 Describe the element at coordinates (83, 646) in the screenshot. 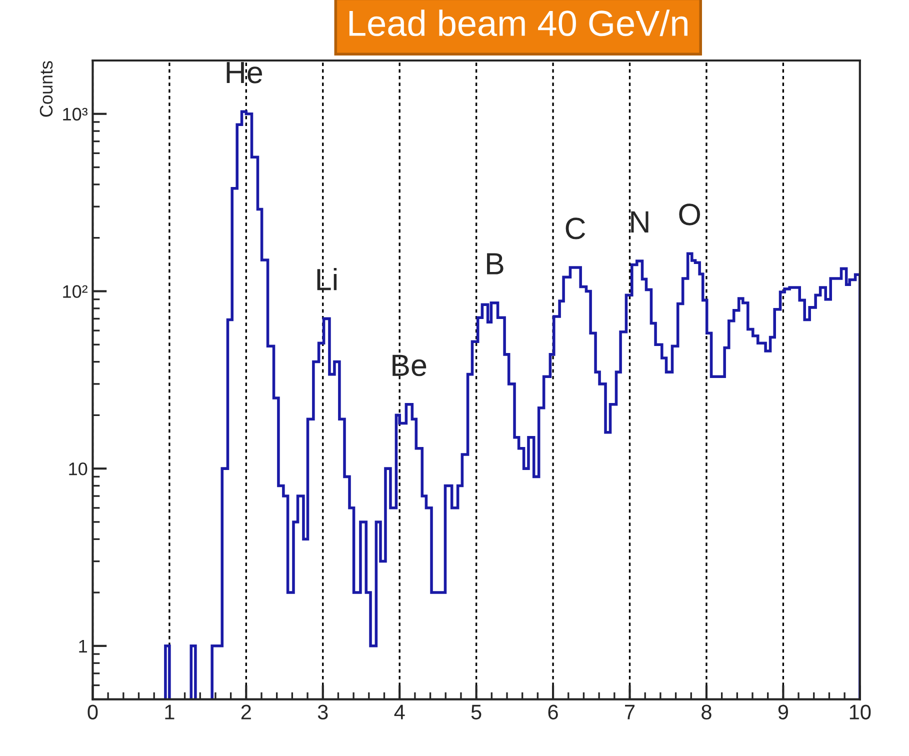

I see `y-tick-label: 1` at that location.